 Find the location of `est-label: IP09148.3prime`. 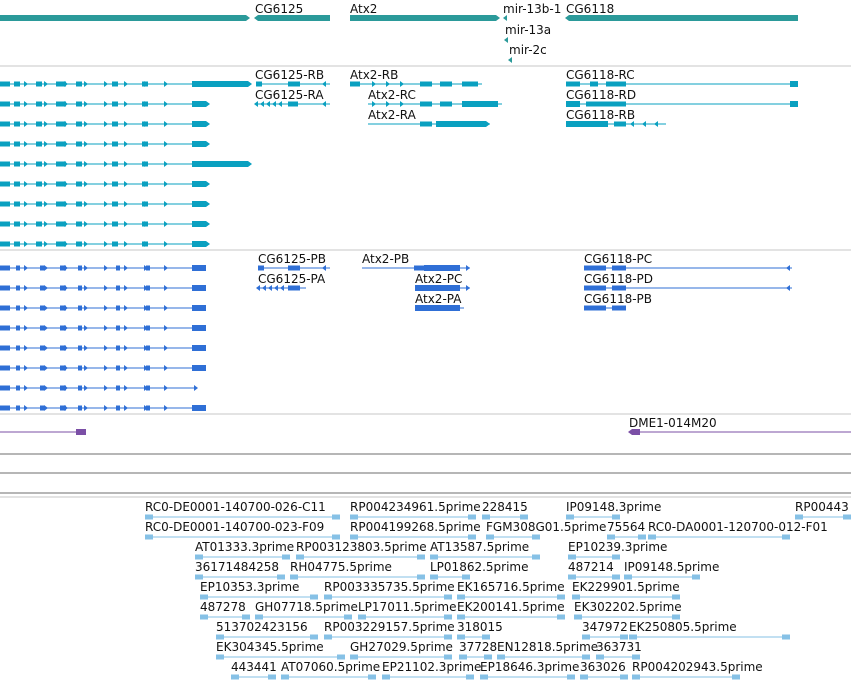

est-label: IP09148.3prime is located at coordinates (614, 507).